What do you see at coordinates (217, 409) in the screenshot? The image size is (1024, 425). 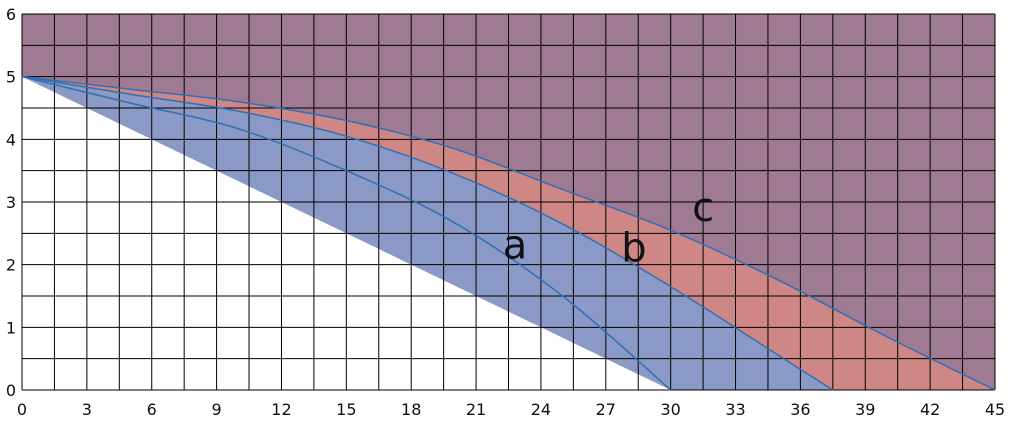 I see `x-tick-label: 9` at bounding box center [217, 409].